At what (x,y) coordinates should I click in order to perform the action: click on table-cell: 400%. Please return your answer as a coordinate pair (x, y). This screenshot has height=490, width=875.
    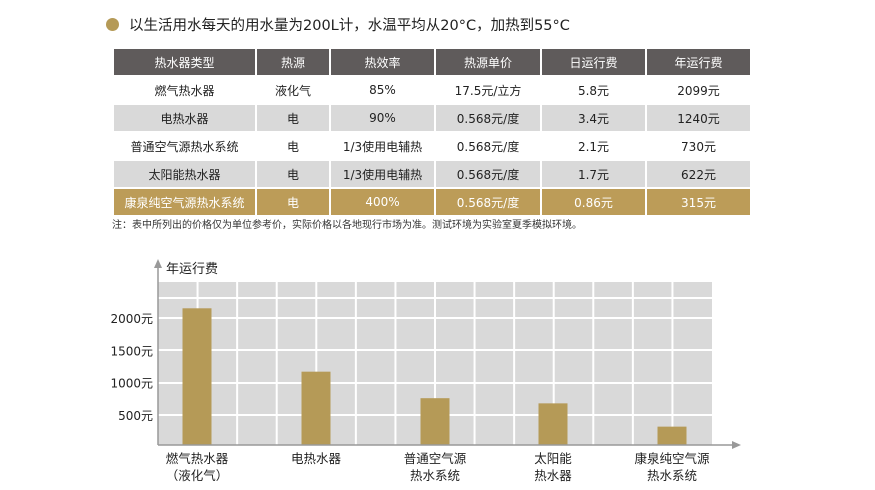
    Looking at the image, I should click on (382, 202).